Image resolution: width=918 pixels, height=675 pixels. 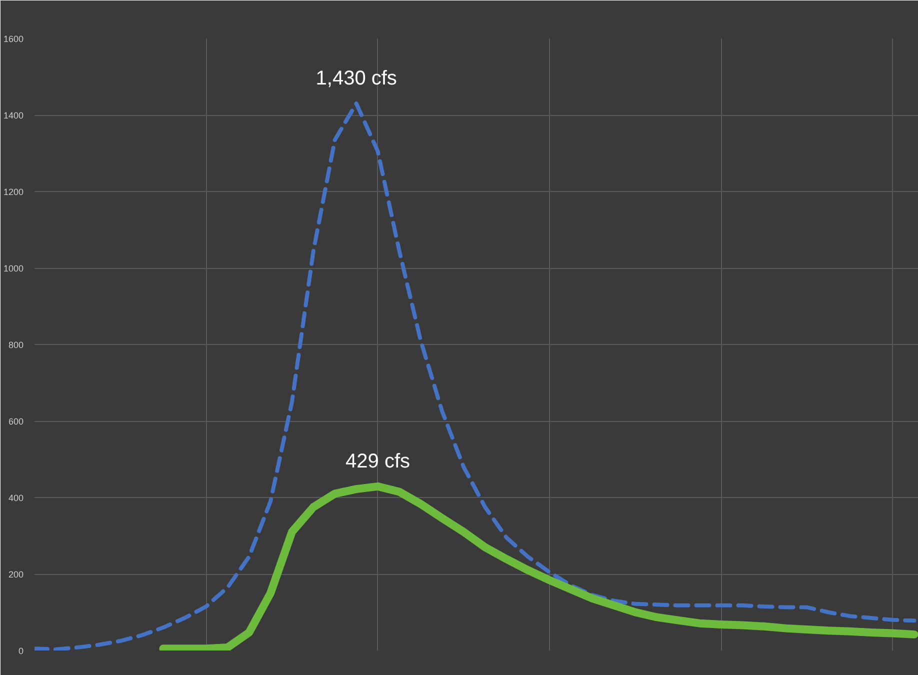 I want to click on y-tick-label: 1600, so click(x=13, y=39).